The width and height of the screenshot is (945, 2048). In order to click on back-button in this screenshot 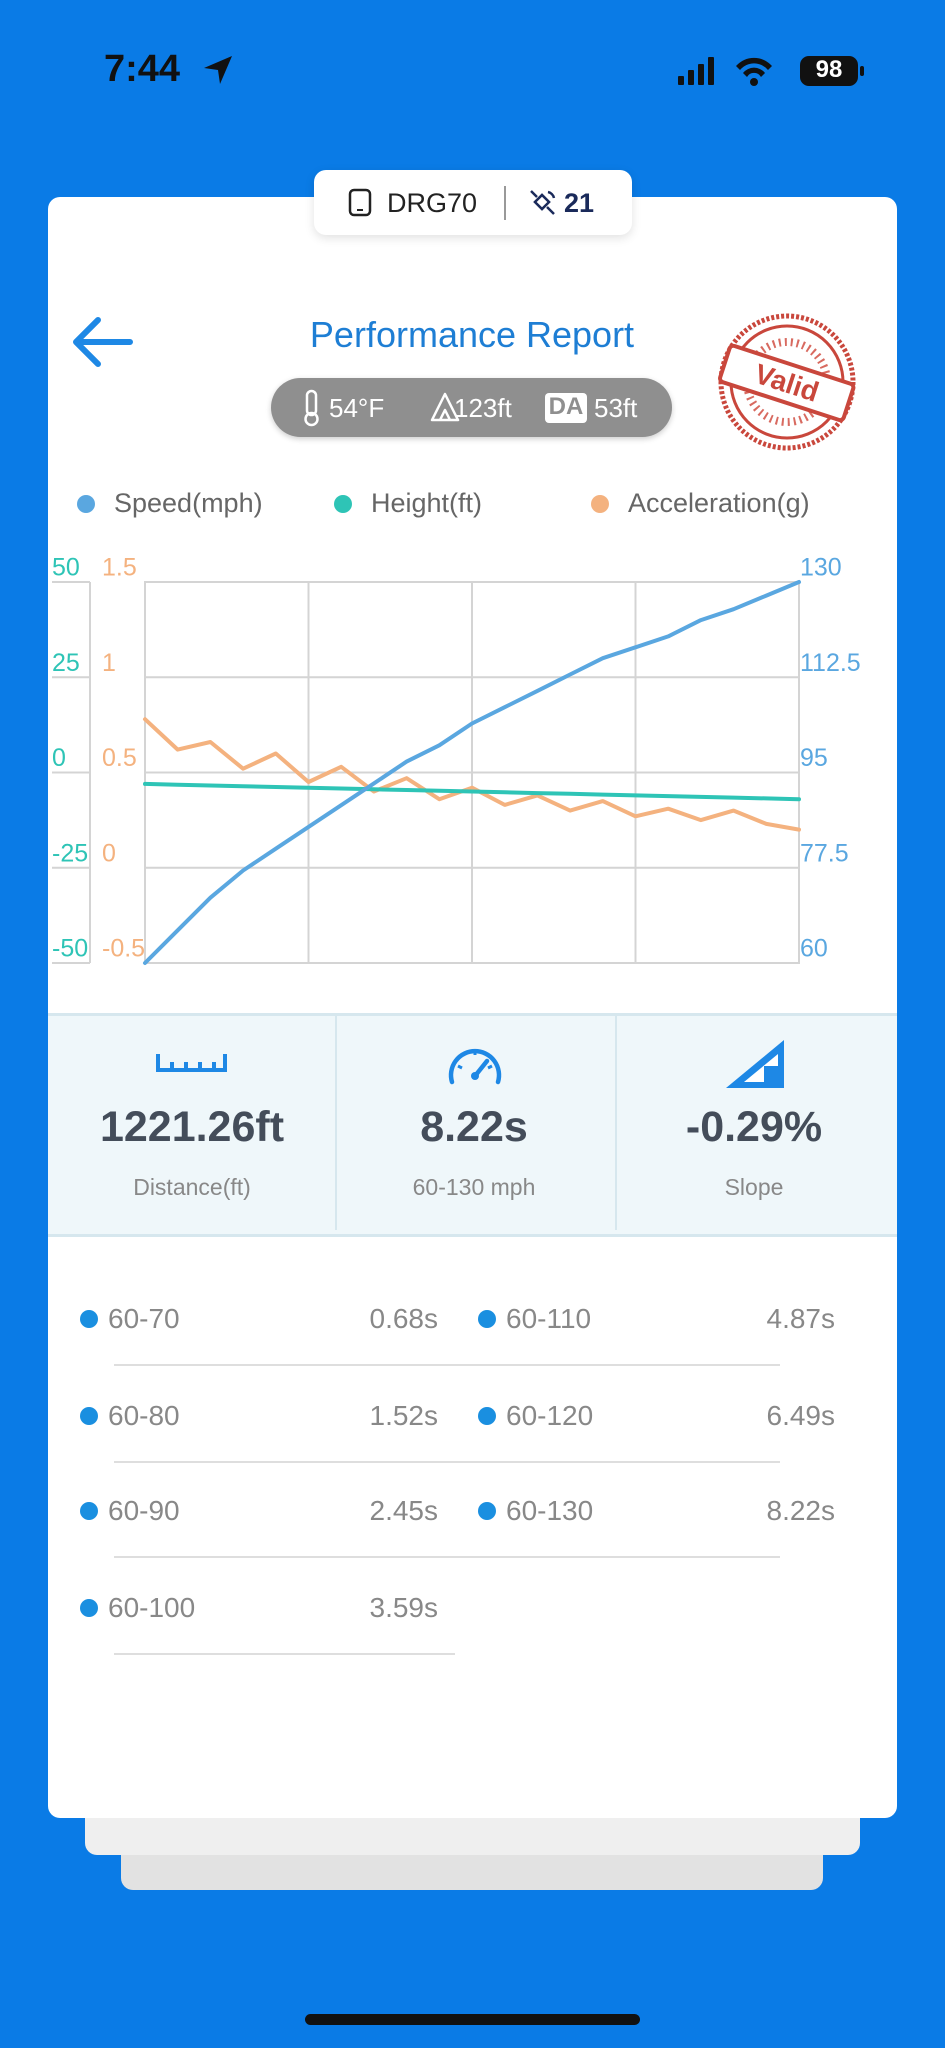, I will do `click(103, 342)`.